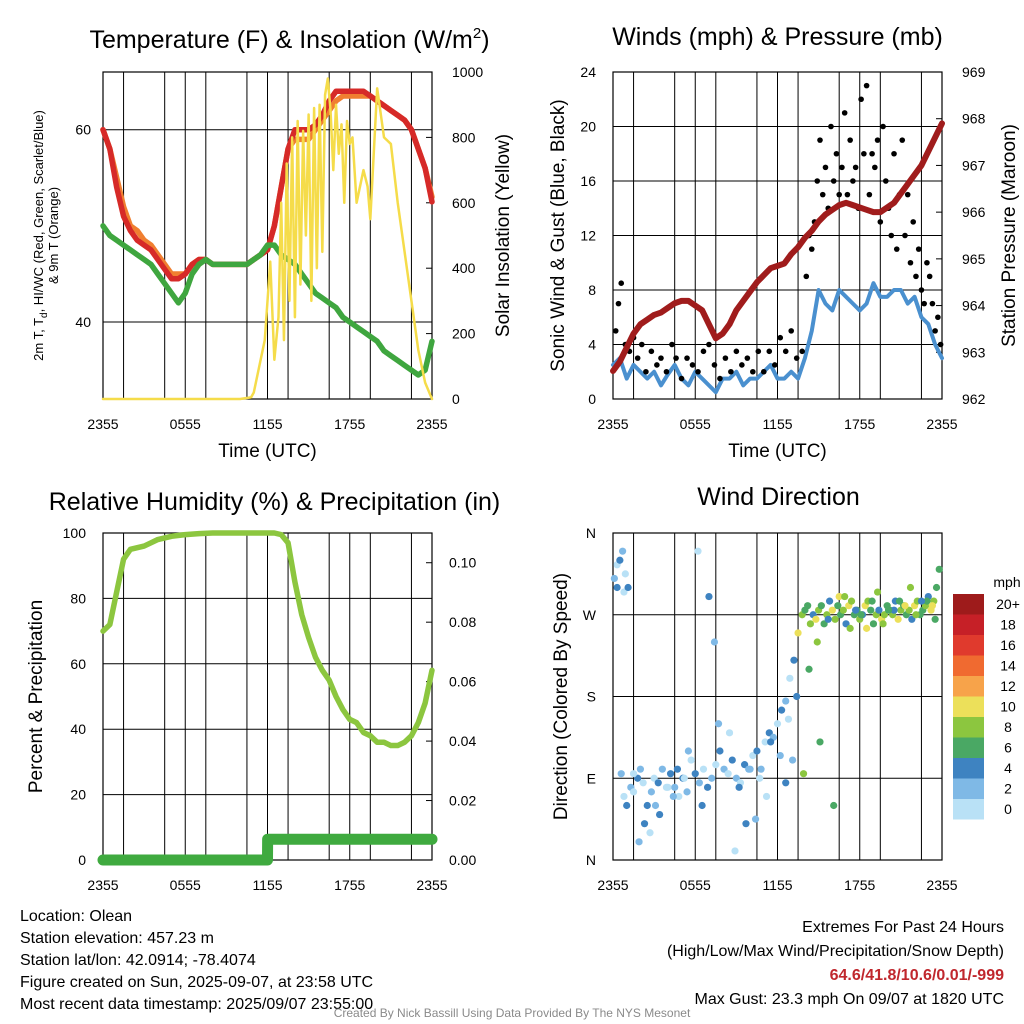 The height and width of the screenshot is (1024, 1024). What do you see at coordinates (464, 268) in the screenshot?
I see `y2-tick-label: 400` at bounding box center [464, 268].